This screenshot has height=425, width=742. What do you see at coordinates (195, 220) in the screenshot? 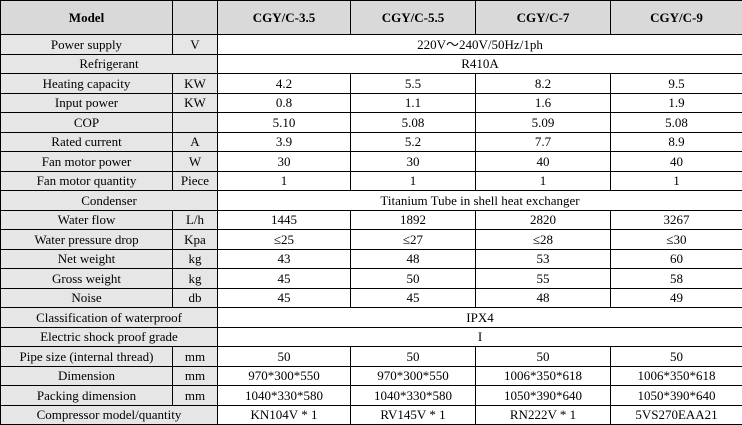
I see `row-unit: L/h` at bounding box center [195, 220].